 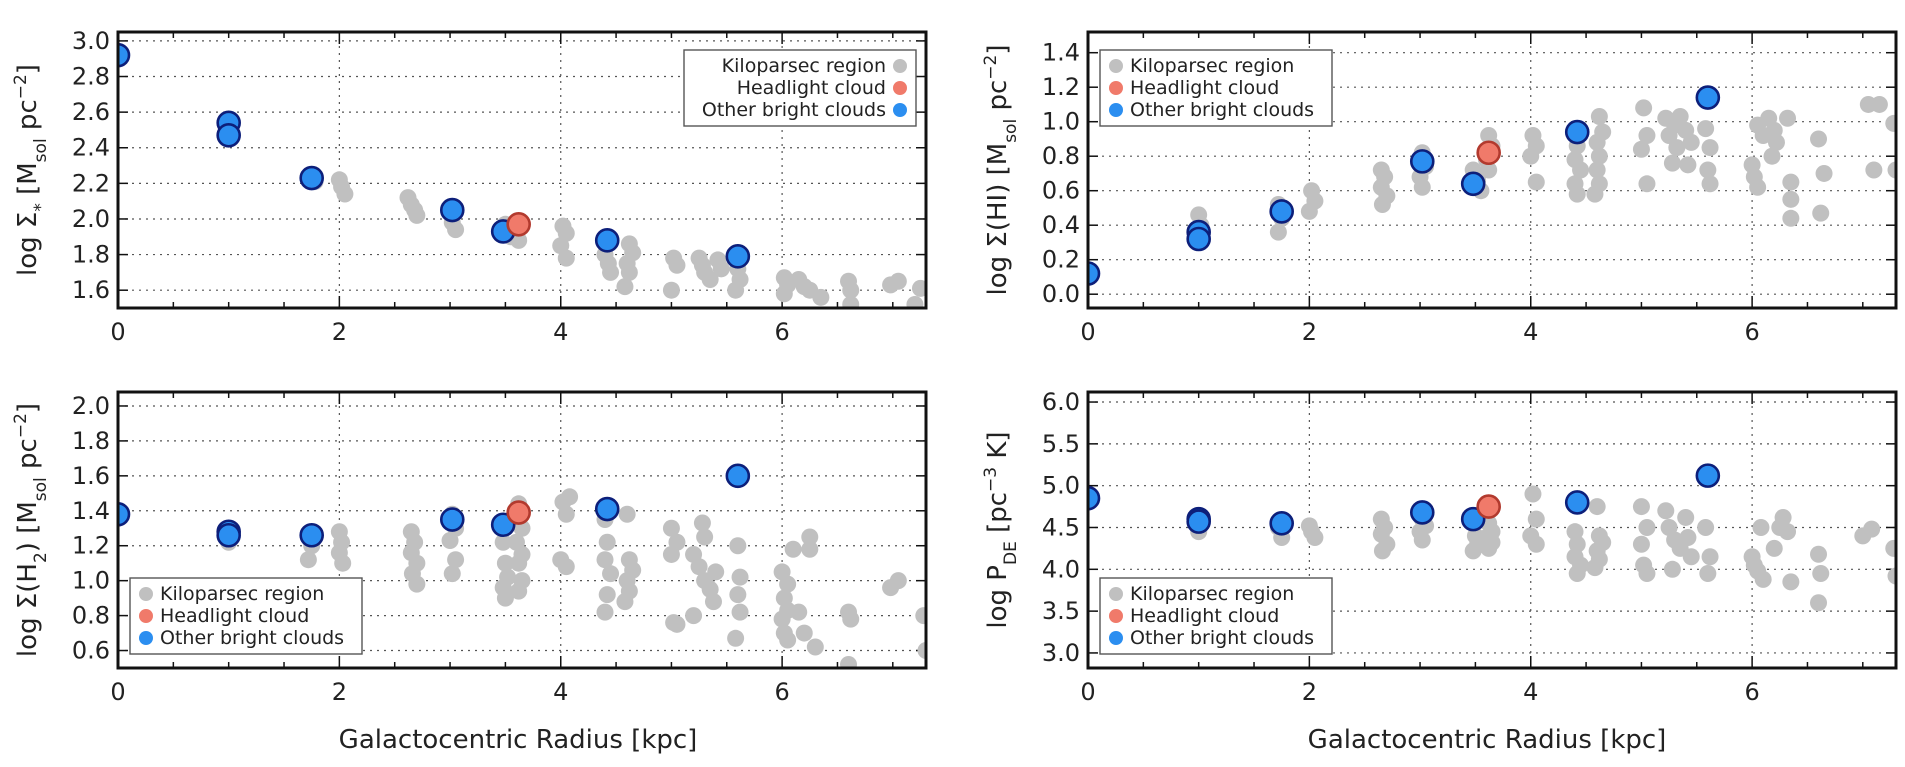 I want to click on y-tick-label: 1.6, so click(x=91, y=290).